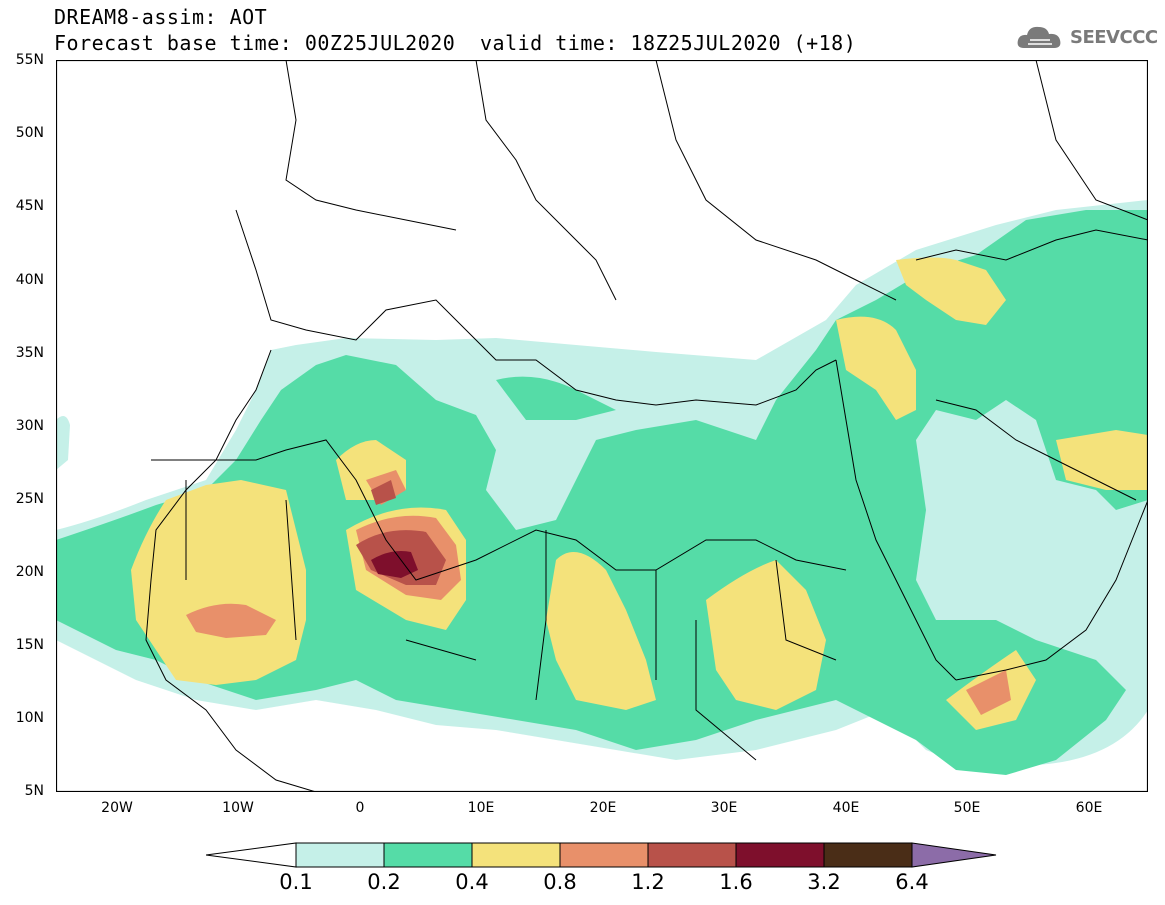 This screenshot has height=905, width=1165. What do you see at coordinates (560, 882) in the screenshot?
I see `colorbar-label-0-8: 0.8` at bounding box center [560, 882].